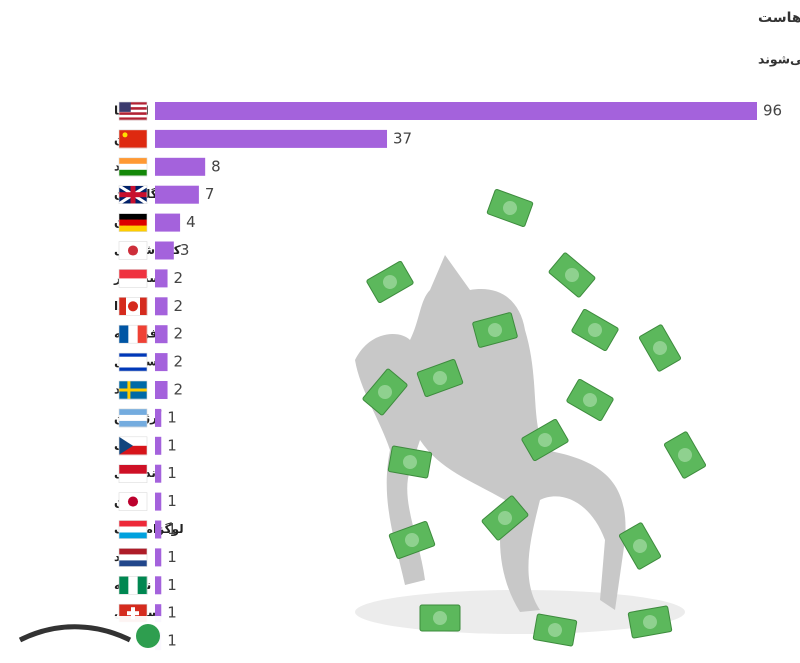 Image resolution: width=800 pixels, height=663 pixels. Describe the element at coordinates (75, 633) in the screenshot. I see `logo-swoosh` at that location.